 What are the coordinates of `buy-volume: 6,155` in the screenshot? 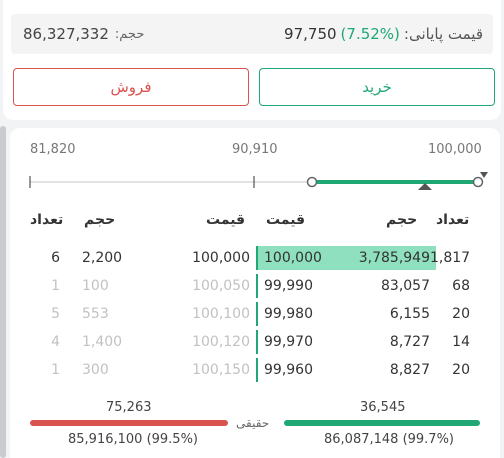 It's located at (409, 314).